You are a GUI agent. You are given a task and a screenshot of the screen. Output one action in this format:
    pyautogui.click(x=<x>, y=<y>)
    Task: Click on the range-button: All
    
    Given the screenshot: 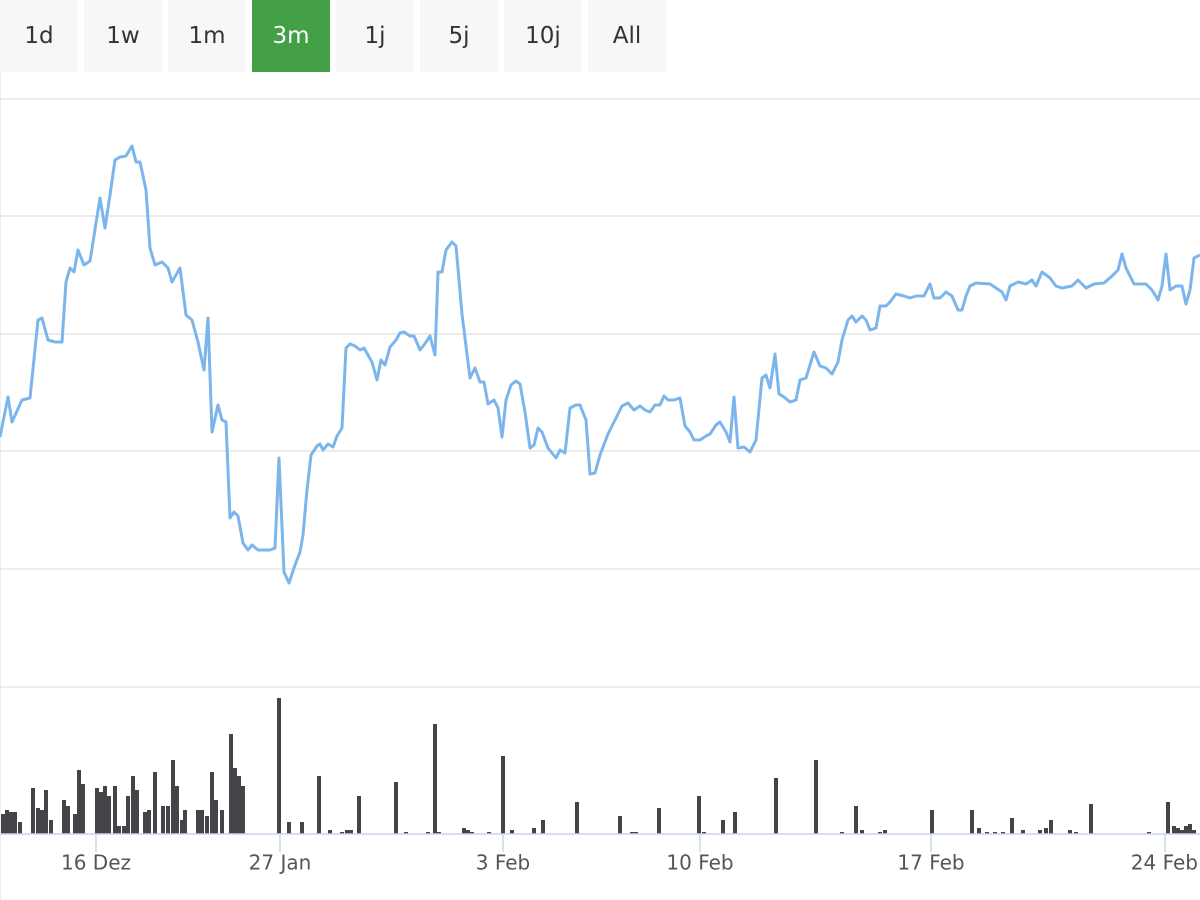 What is the action you would take?
    pyautogui.click(x=627, y=36)
    